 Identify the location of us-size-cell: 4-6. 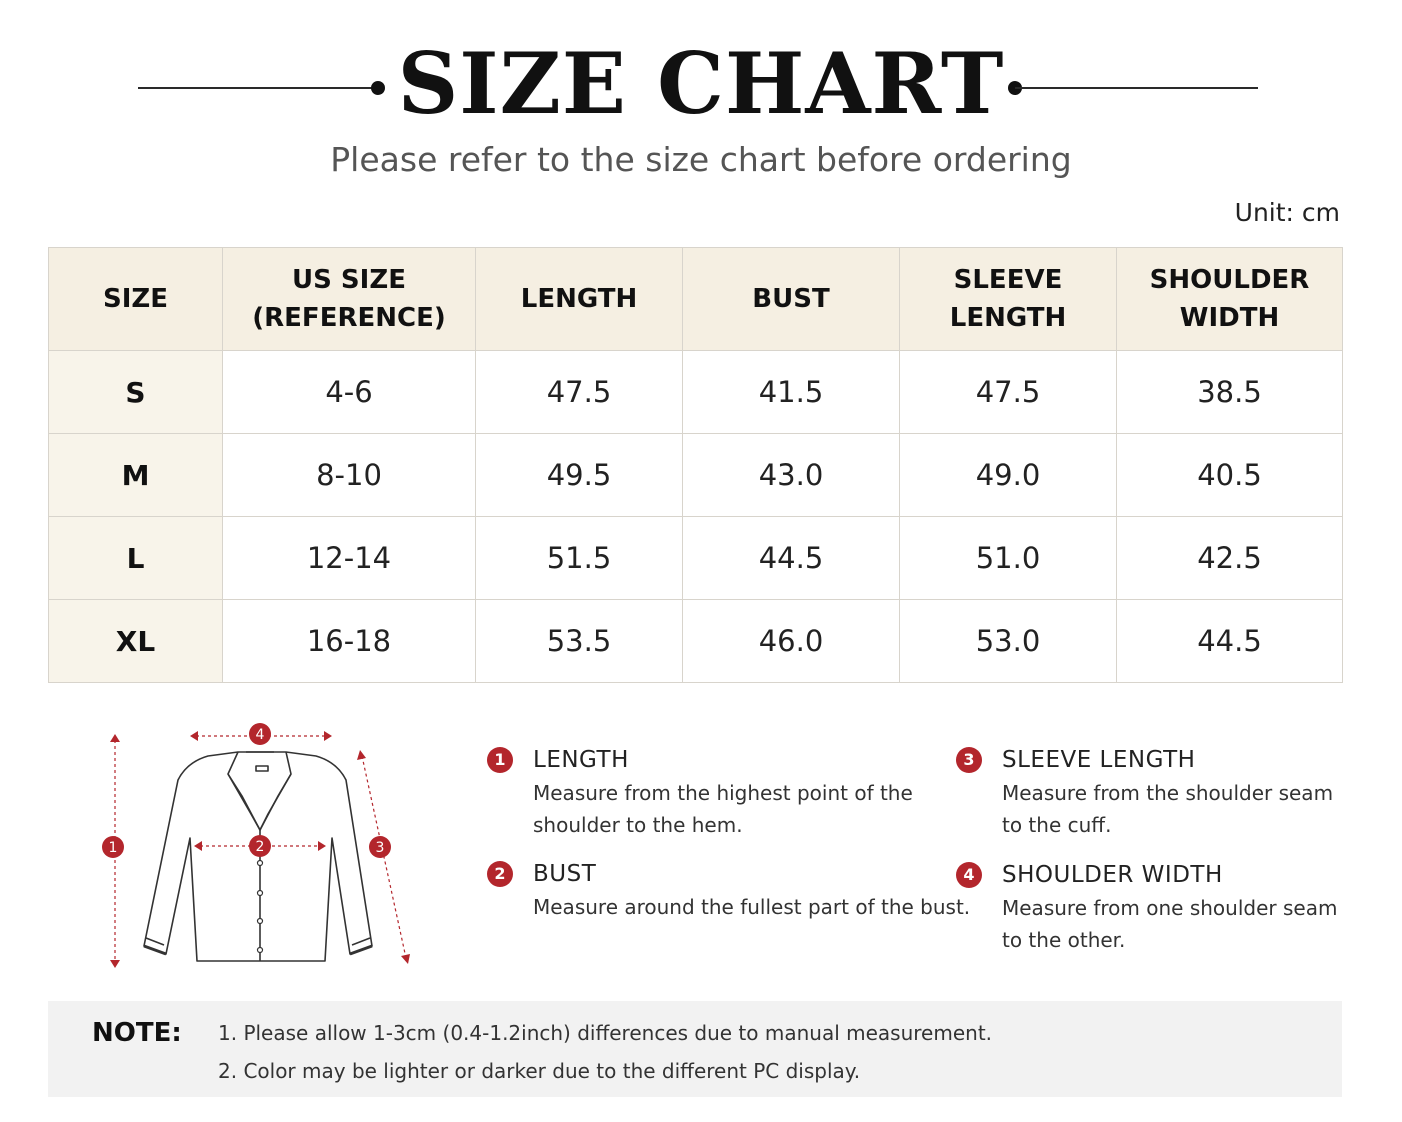
(349, 392).